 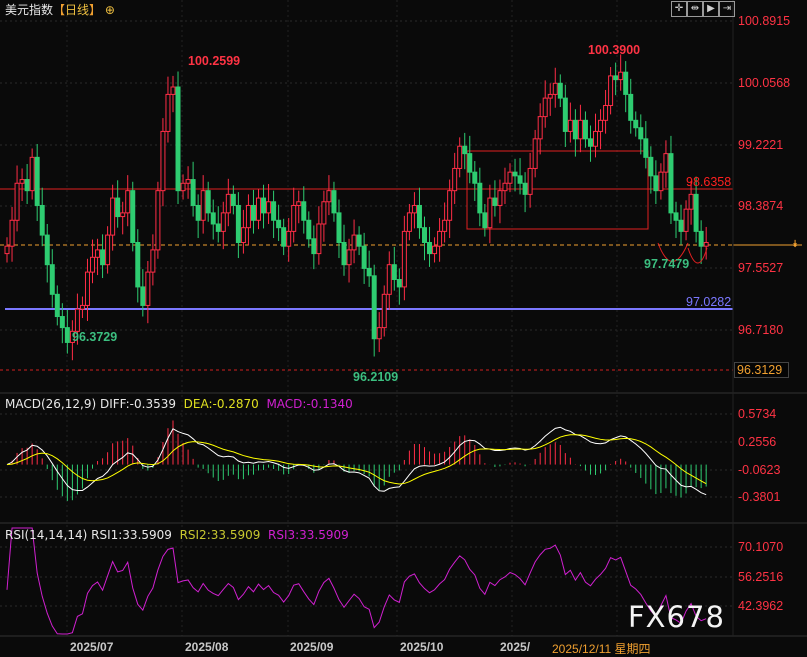 I want to click on macd-panel, so click(x=356, y=460).